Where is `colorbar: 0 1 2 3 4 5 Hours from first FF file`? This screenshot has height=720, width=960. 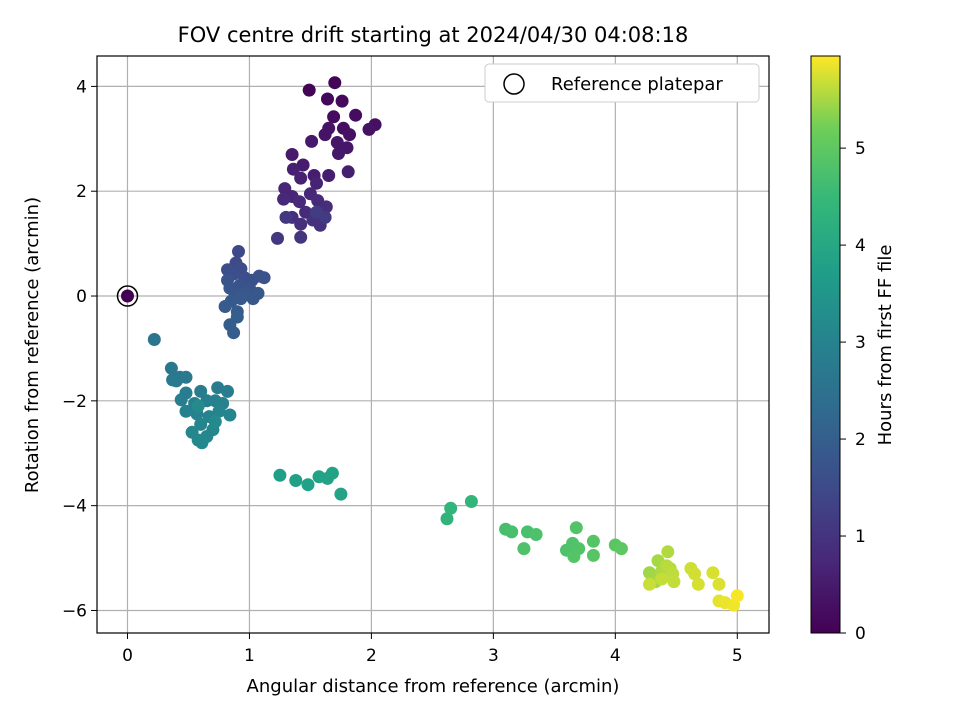
colorbar: 0 1 2 3 4 5 Hours from first FF file is located at coordinates (853, 349).